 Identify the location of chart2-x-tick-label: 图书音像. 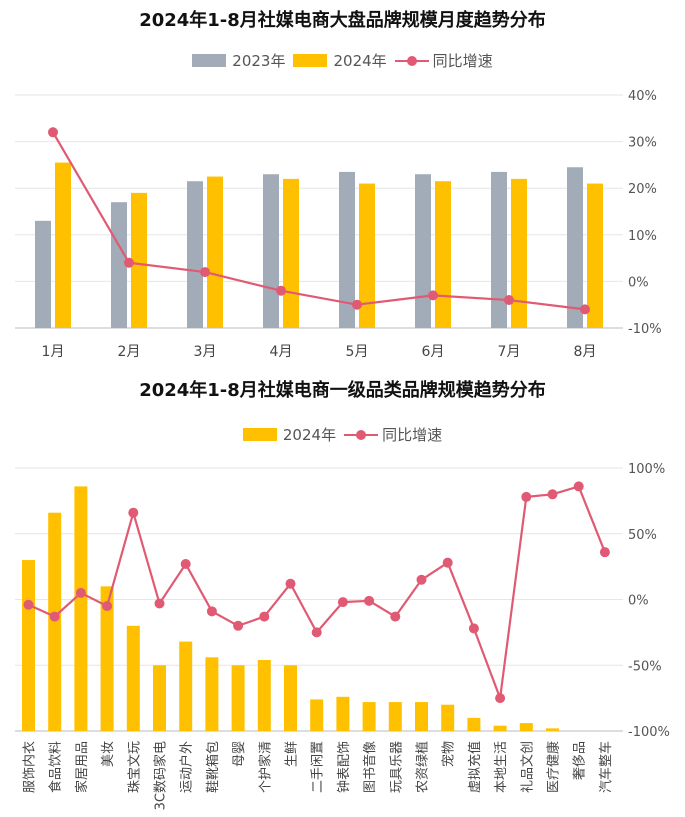
(370, 767).